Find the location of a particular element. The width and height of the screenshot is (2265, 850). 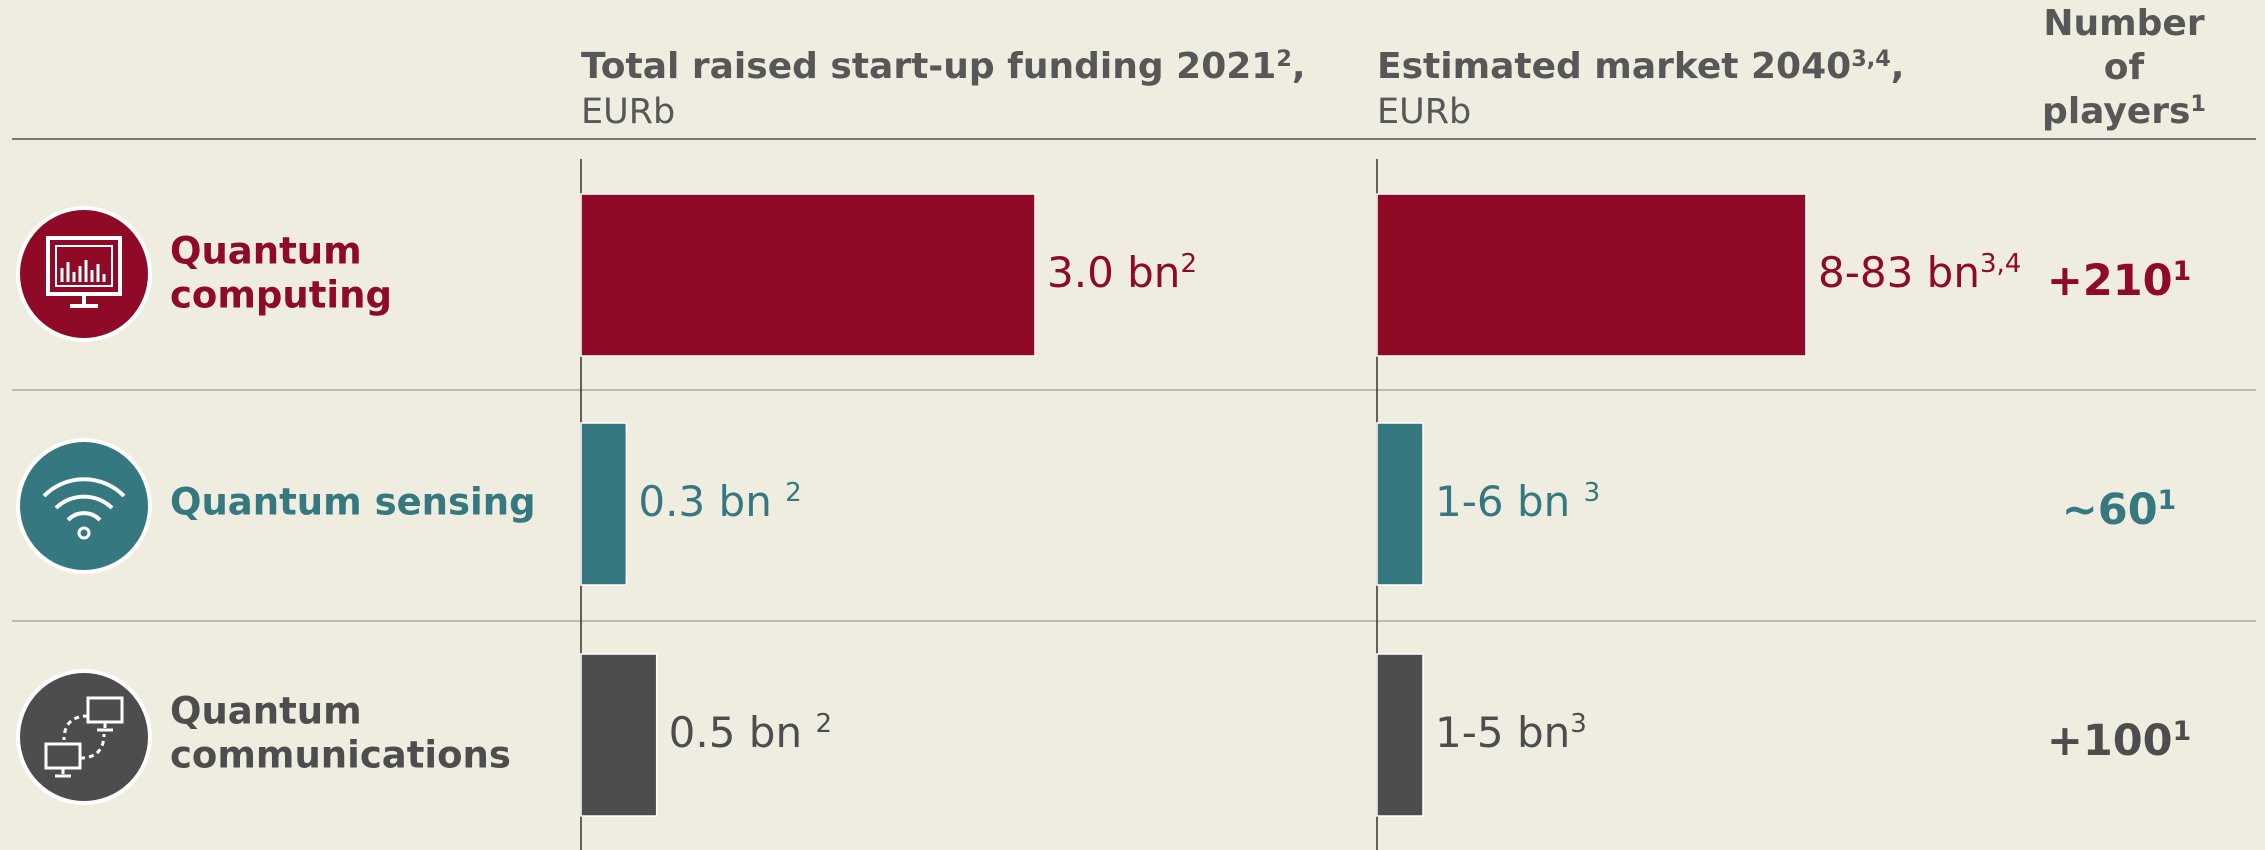

market-value-label-text: 1-5 bn is located at coordinates (1502, 732).